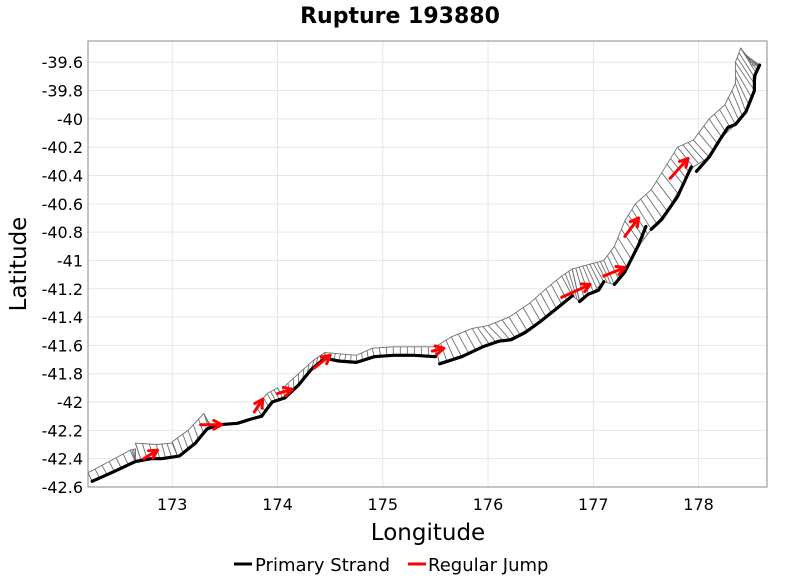  Describe the element at coordinates (62, 459) in the screenshot. I see `y-tick-label: -42.4` at that location.